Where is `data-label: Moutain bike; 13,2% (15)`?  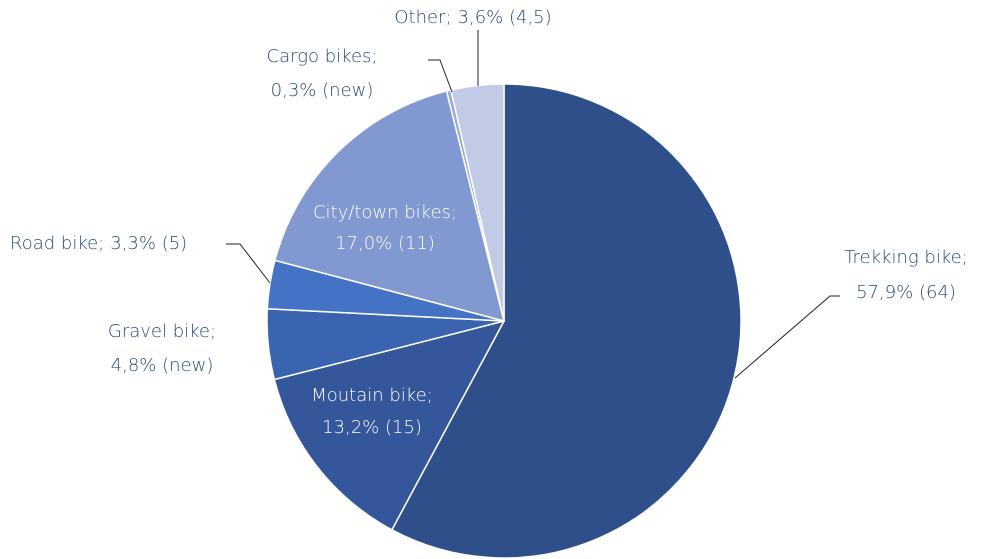 data-label: Moutain bike; 13,2% (15) is located at coordinates (372, 411).